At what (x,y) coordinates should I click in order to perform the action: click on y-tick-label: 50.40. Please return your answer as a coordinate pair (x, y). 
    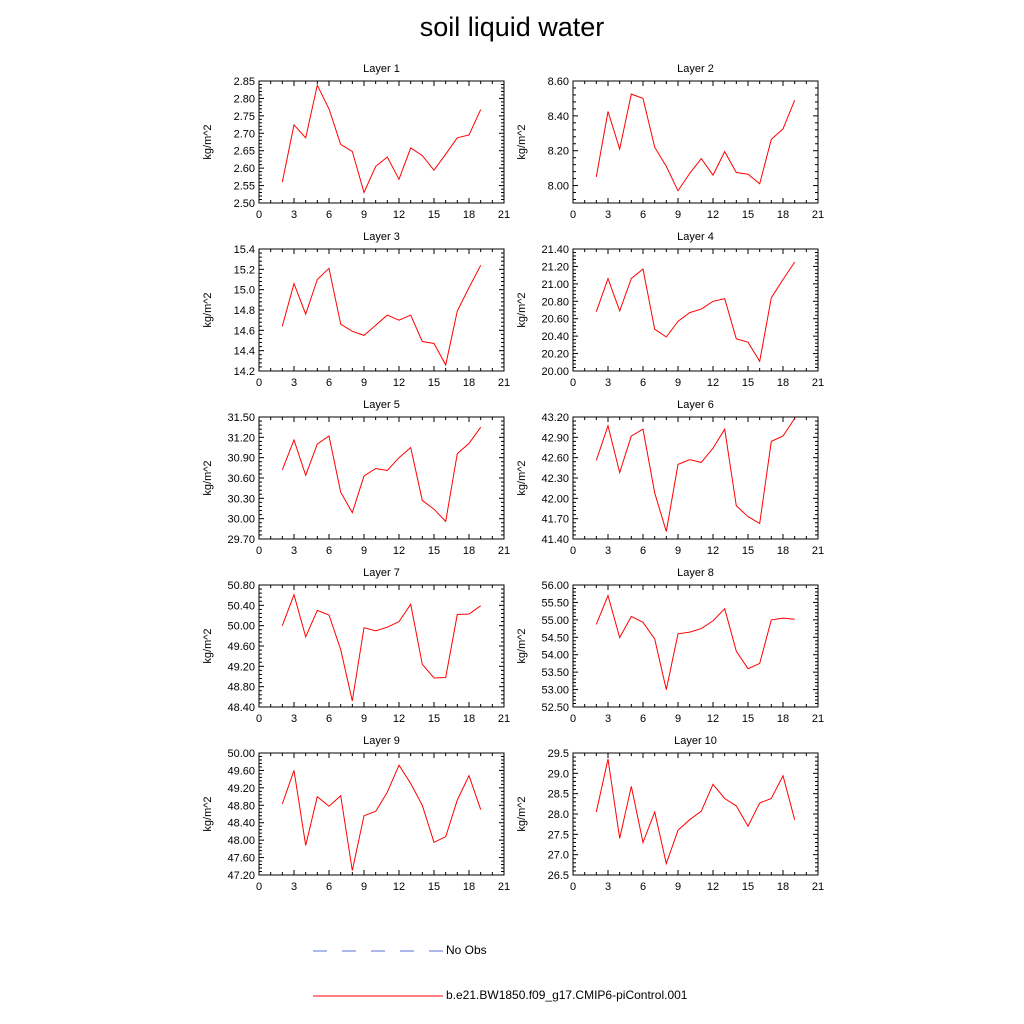
    Looking at the image, I should click on (241, 606).